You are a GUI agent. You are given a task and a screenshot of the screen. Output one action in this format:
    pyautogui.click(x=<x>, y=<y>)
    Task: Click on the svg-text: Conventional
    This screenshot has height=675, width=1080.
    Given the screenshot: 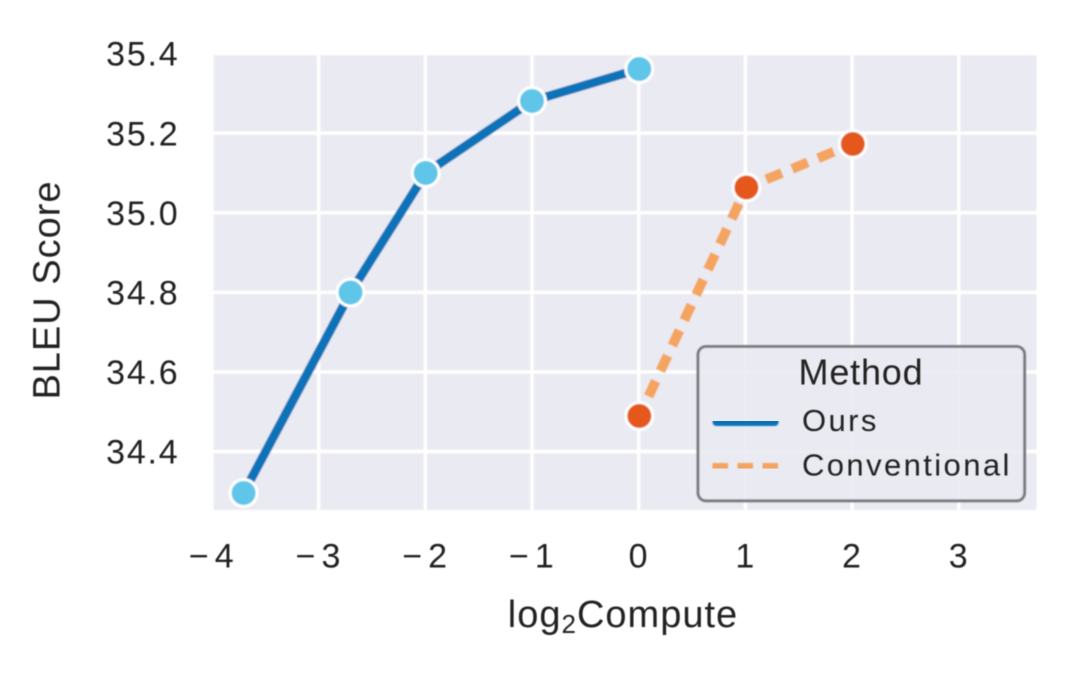 What is the action you would take?
    pyautogui.click(x=907, y=465)
    